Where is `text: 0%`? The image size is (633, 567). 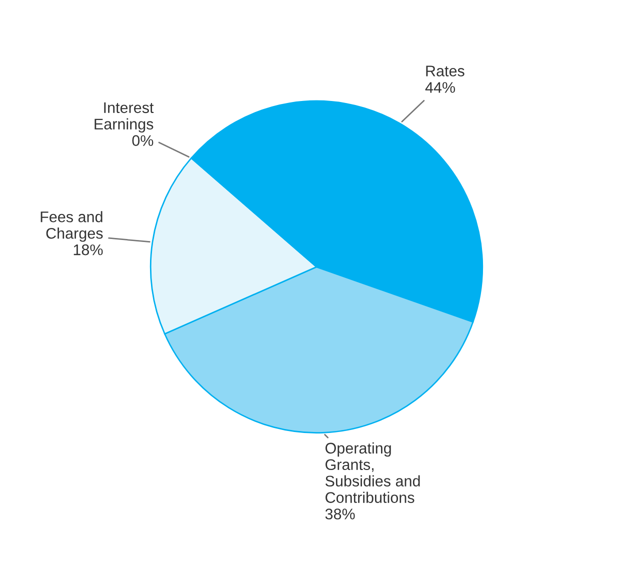
text: 0% is located at coordinates (143, 140).